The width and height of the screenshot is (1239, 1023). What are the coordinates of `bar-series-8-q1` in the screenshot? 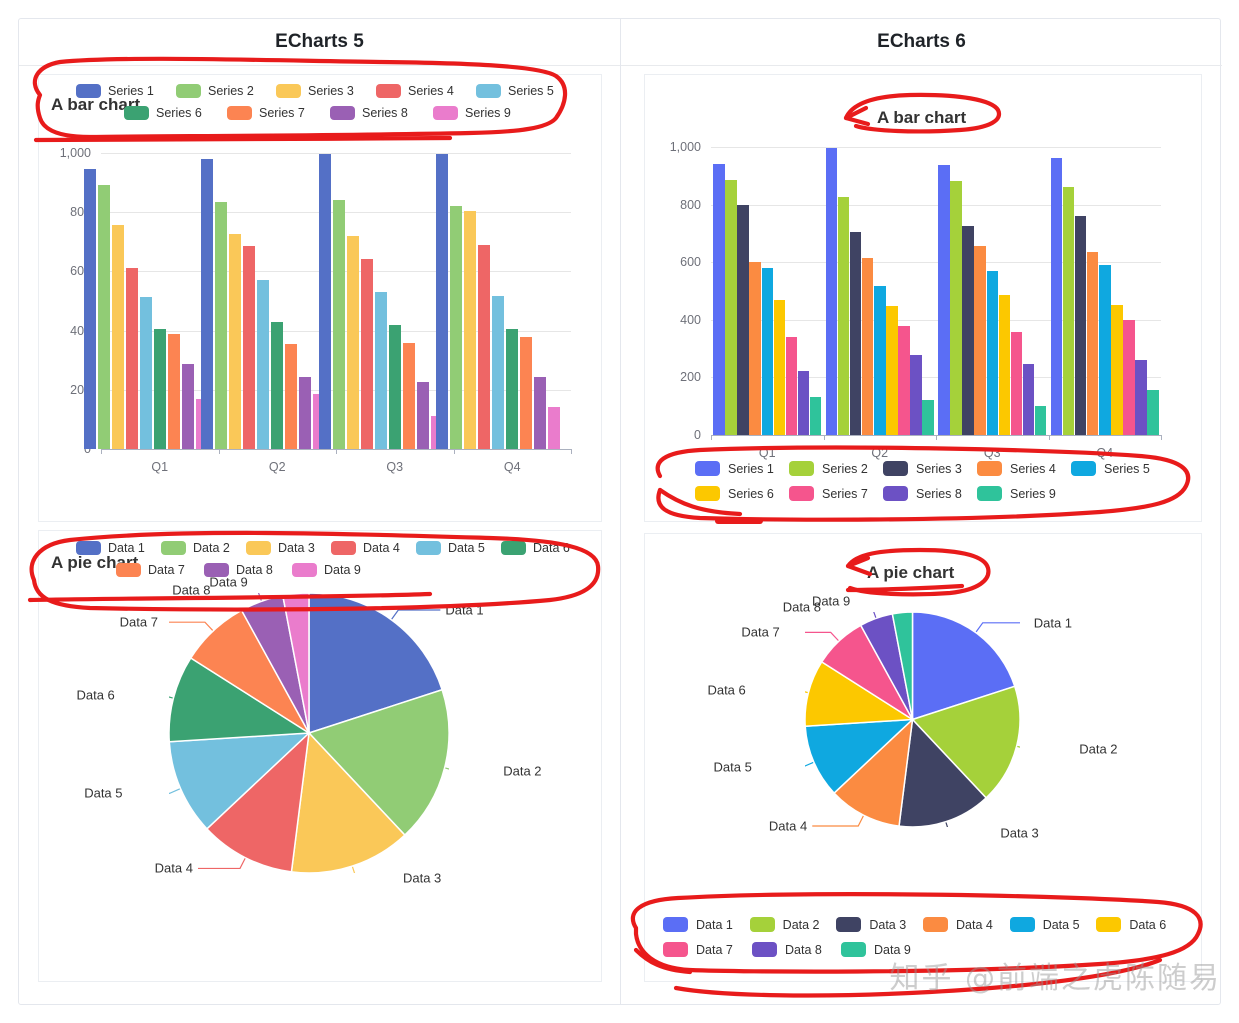 It's located at (187, 406).